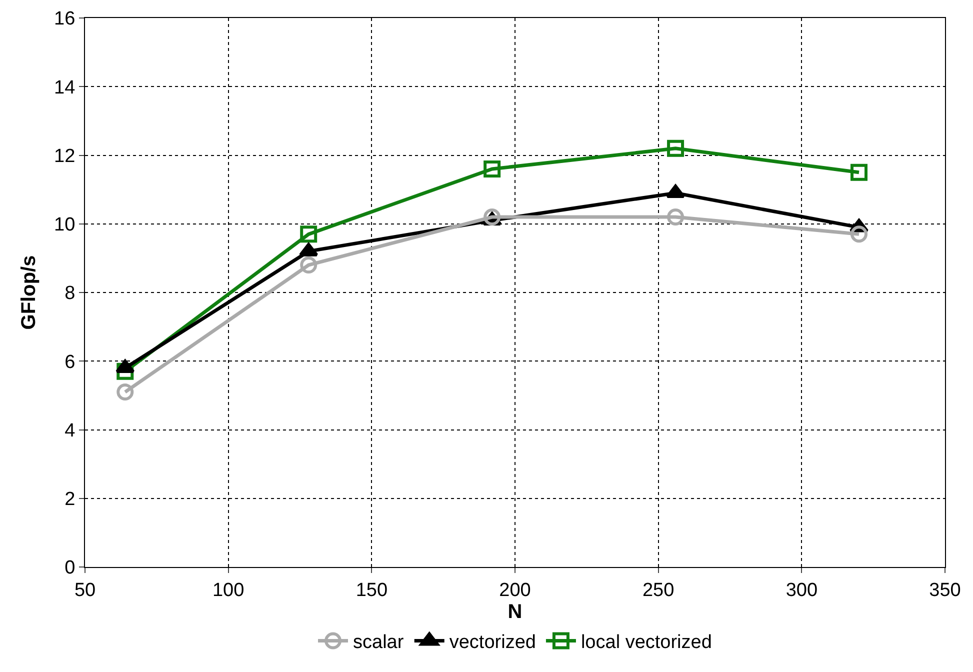 The image size is (973, 672). I want to click on x-tick-label: 350, so click(945, 590).